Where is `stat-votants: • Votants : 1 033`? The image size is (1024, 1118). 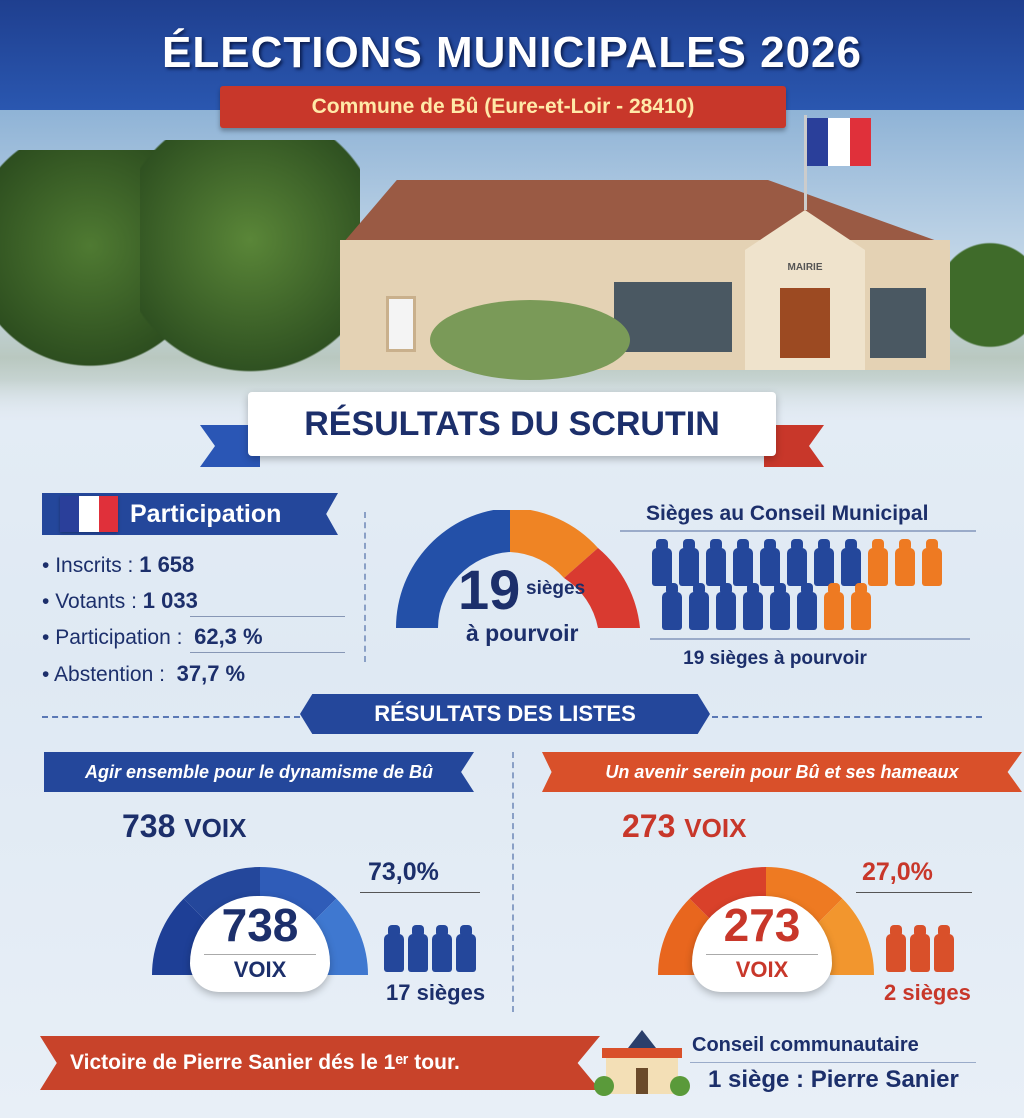
stat-votants: • Votants : 1 033 is located at coordinates (120, 600).